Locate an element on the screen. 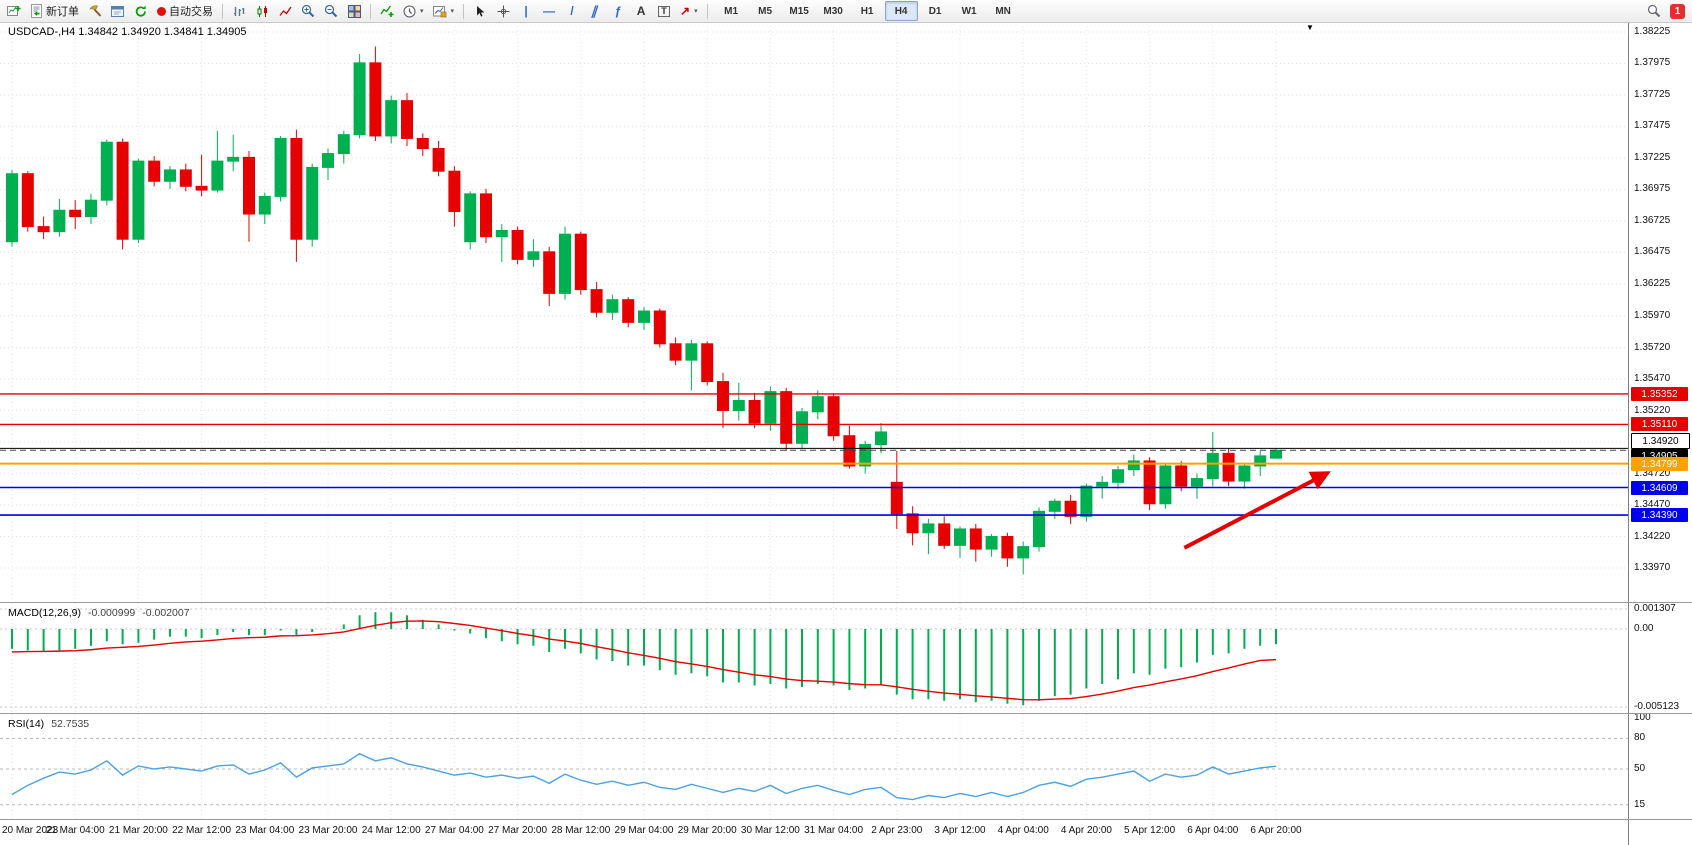  time-label: 20 Mar 2023 is located at coordinates (30, 830).